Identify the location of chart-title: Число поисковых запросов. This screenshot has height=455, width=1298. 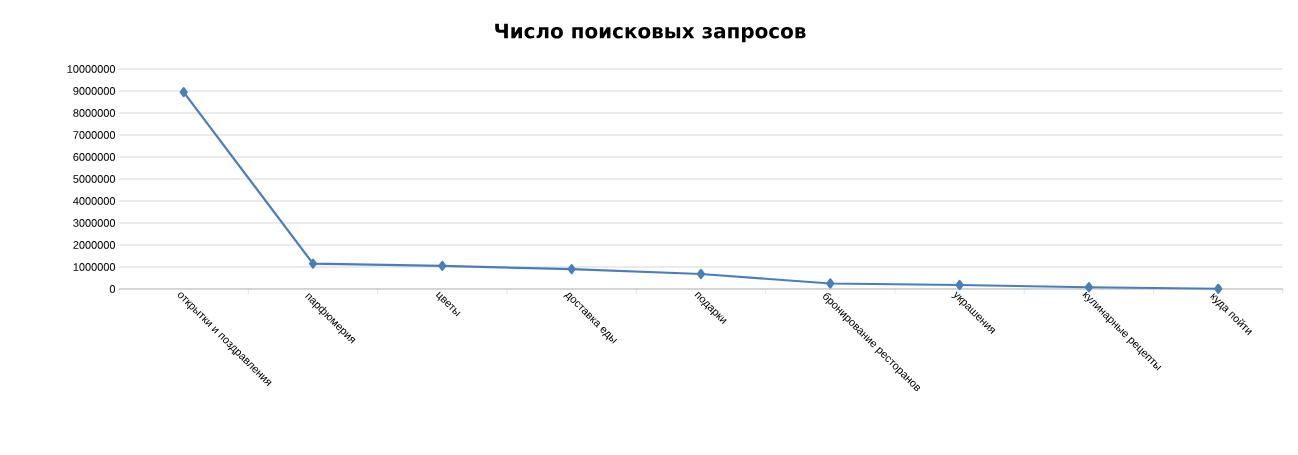
(650, 33).